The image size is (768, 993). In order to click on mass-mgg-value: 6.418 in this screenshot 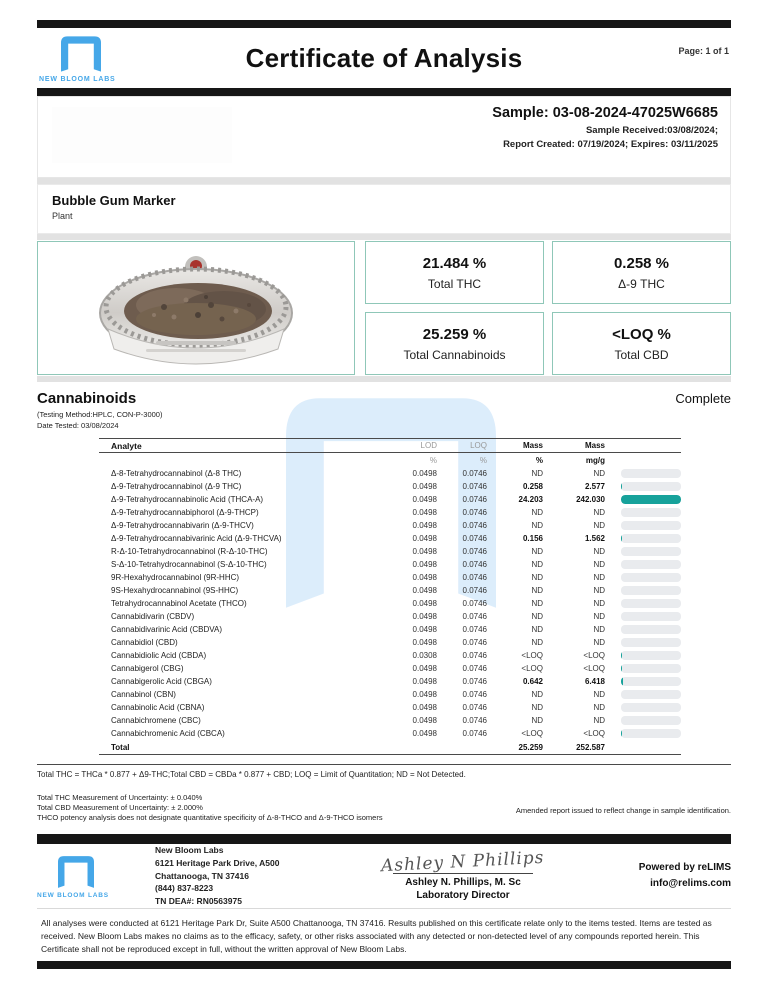, I will do `click(594, 681)`.